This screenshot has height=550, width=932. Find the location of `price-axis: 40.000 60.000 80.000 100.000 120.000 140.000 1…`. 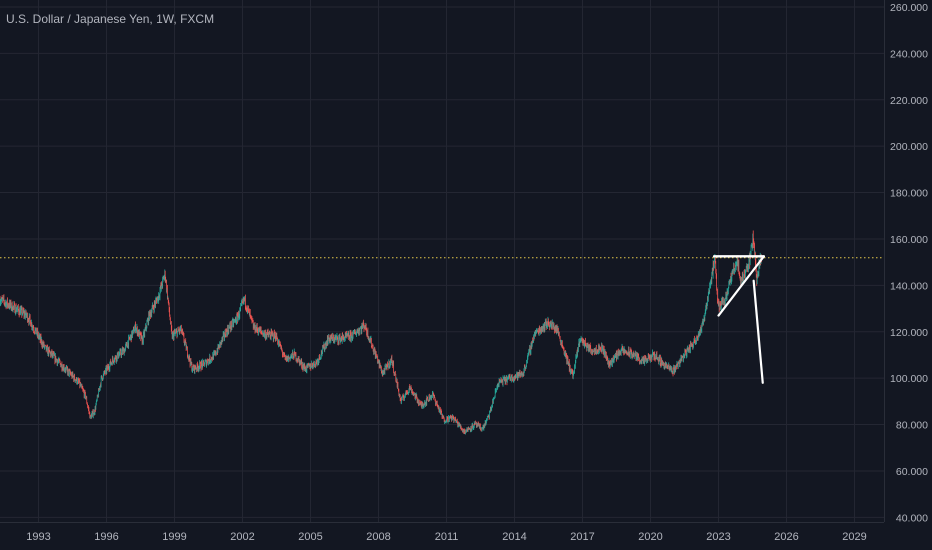

price-axis: 40.000 60.000 80.000 100.000 120.000 140.000 1… is located at coordinates (909, 263).